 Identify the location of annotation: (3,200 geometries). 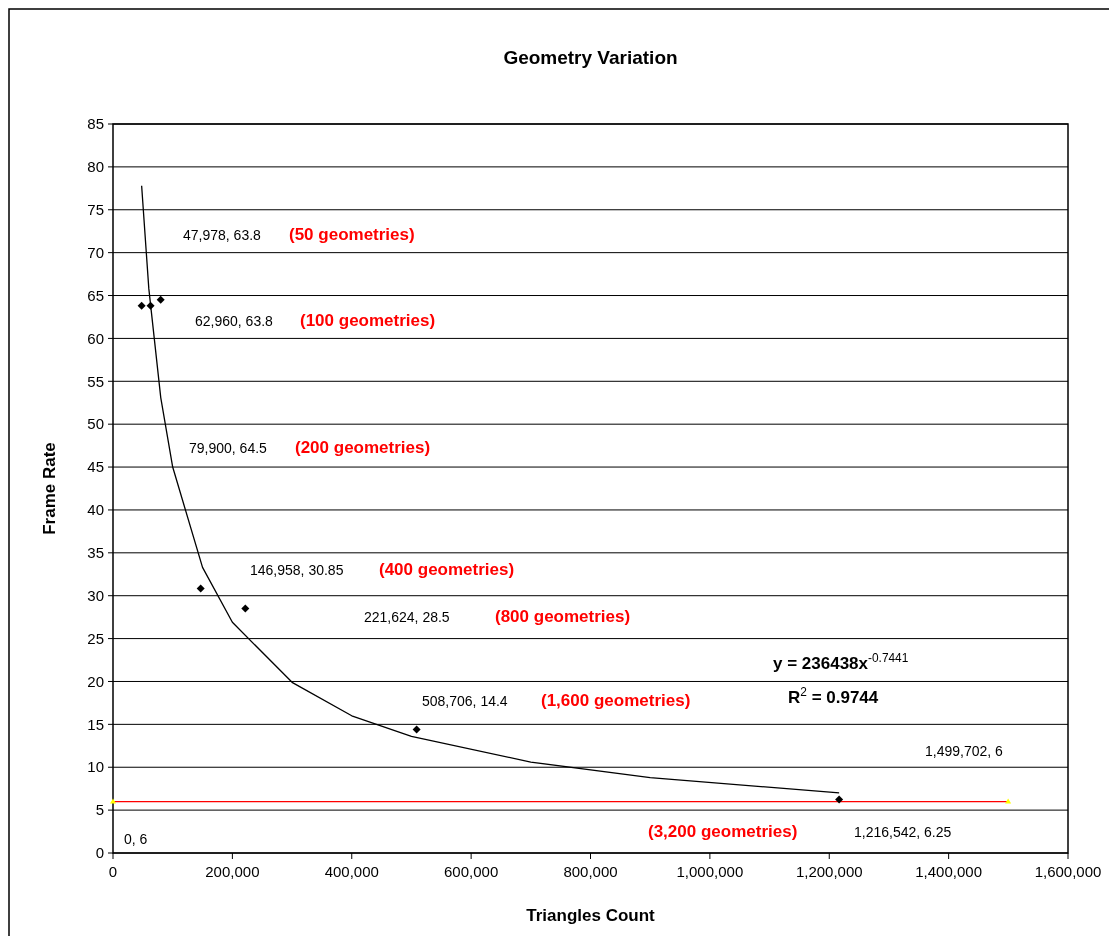
(723, 831).